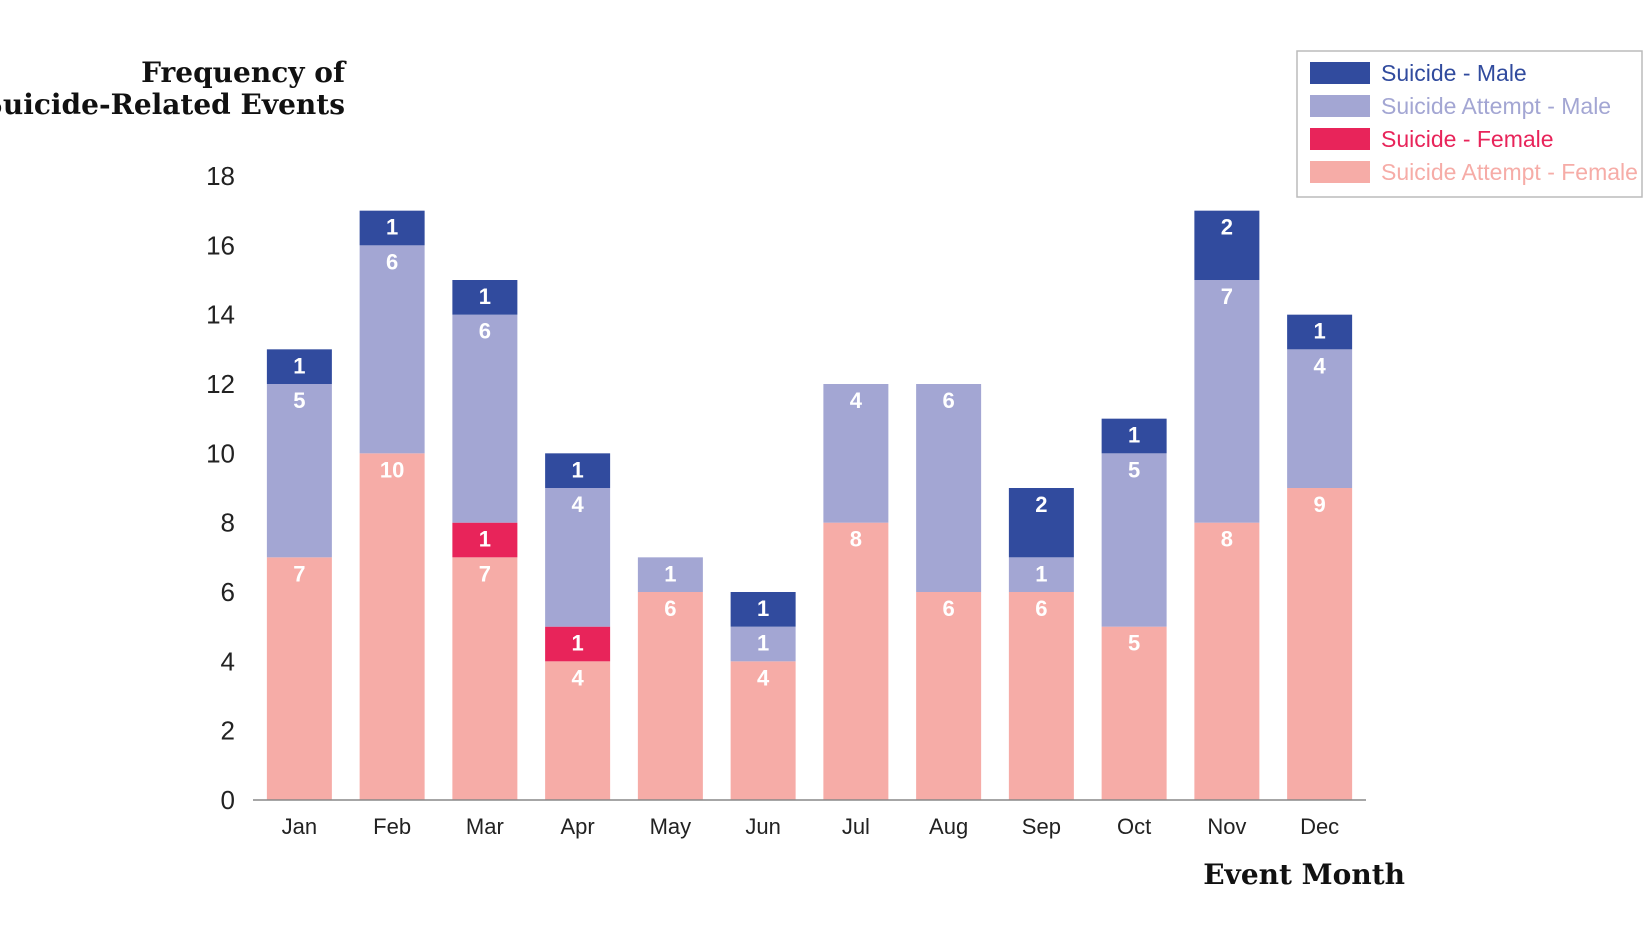 Image resolution: width=1650 pixels, height=929 pixels. What do you see at coordinates (1496, 106) in the screenshot?
I see `legend-label: Suicide Attempt - Male` at bounding box center [1496, 106].